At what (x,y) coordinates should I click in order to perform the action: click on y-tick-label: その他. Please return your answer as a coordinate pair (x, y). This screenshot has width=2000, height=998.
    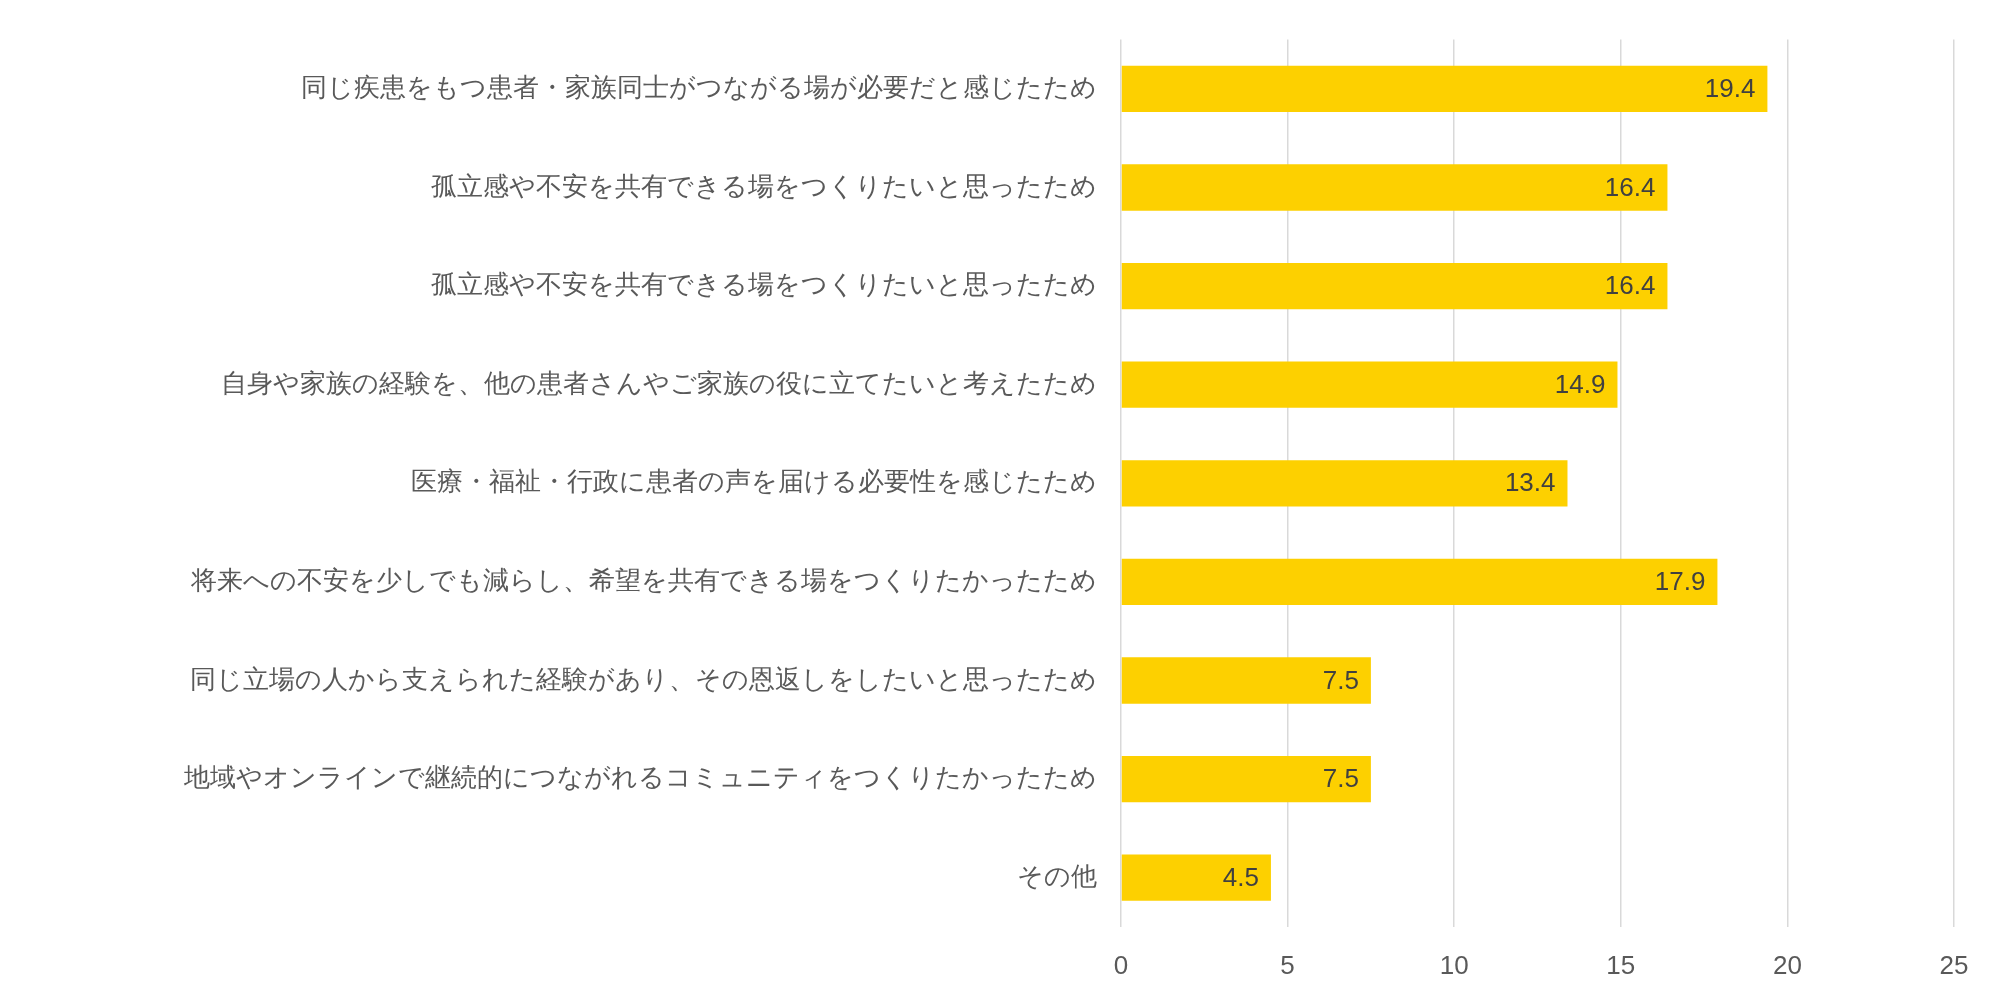
    Looking at the image, I should click on (1057, 875).